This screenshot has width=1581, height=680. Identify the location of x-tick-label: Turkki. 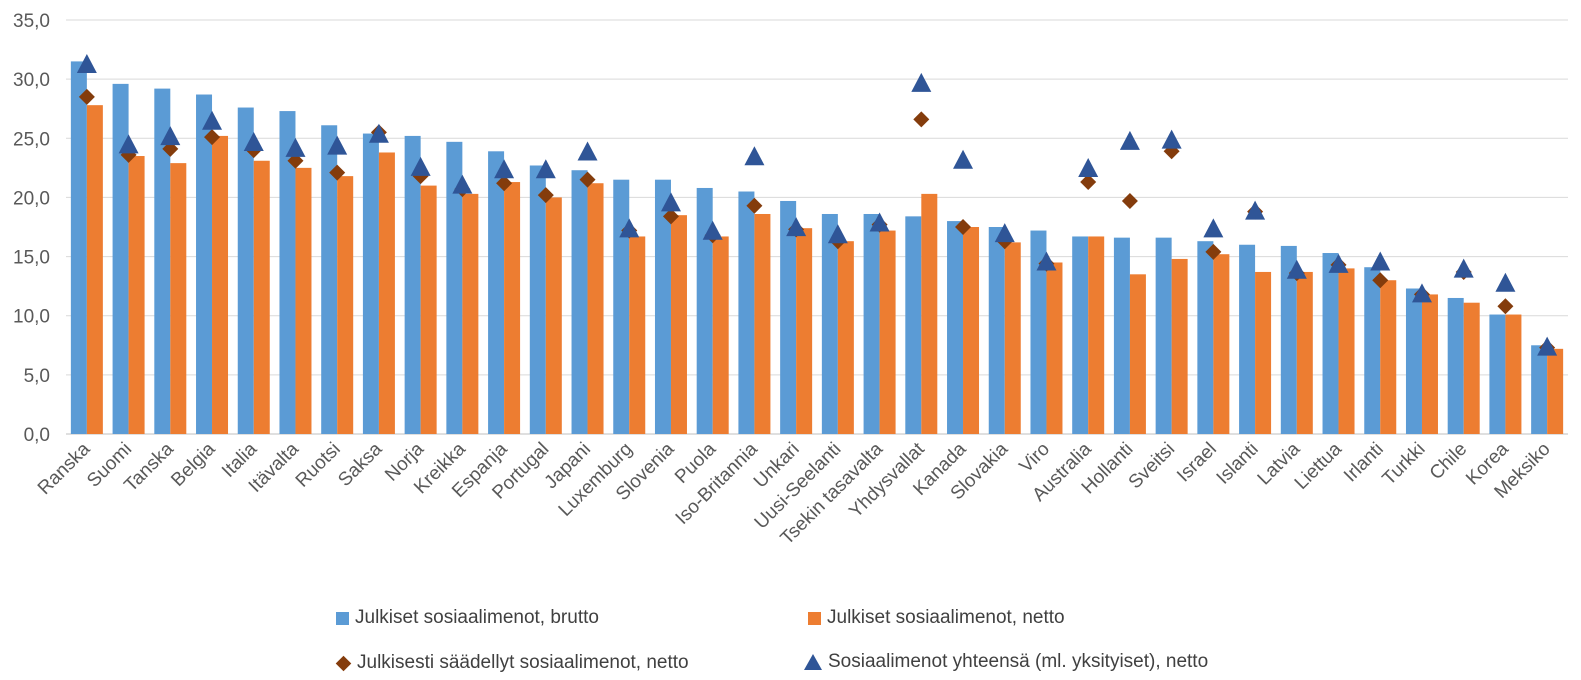
(1404, 464).